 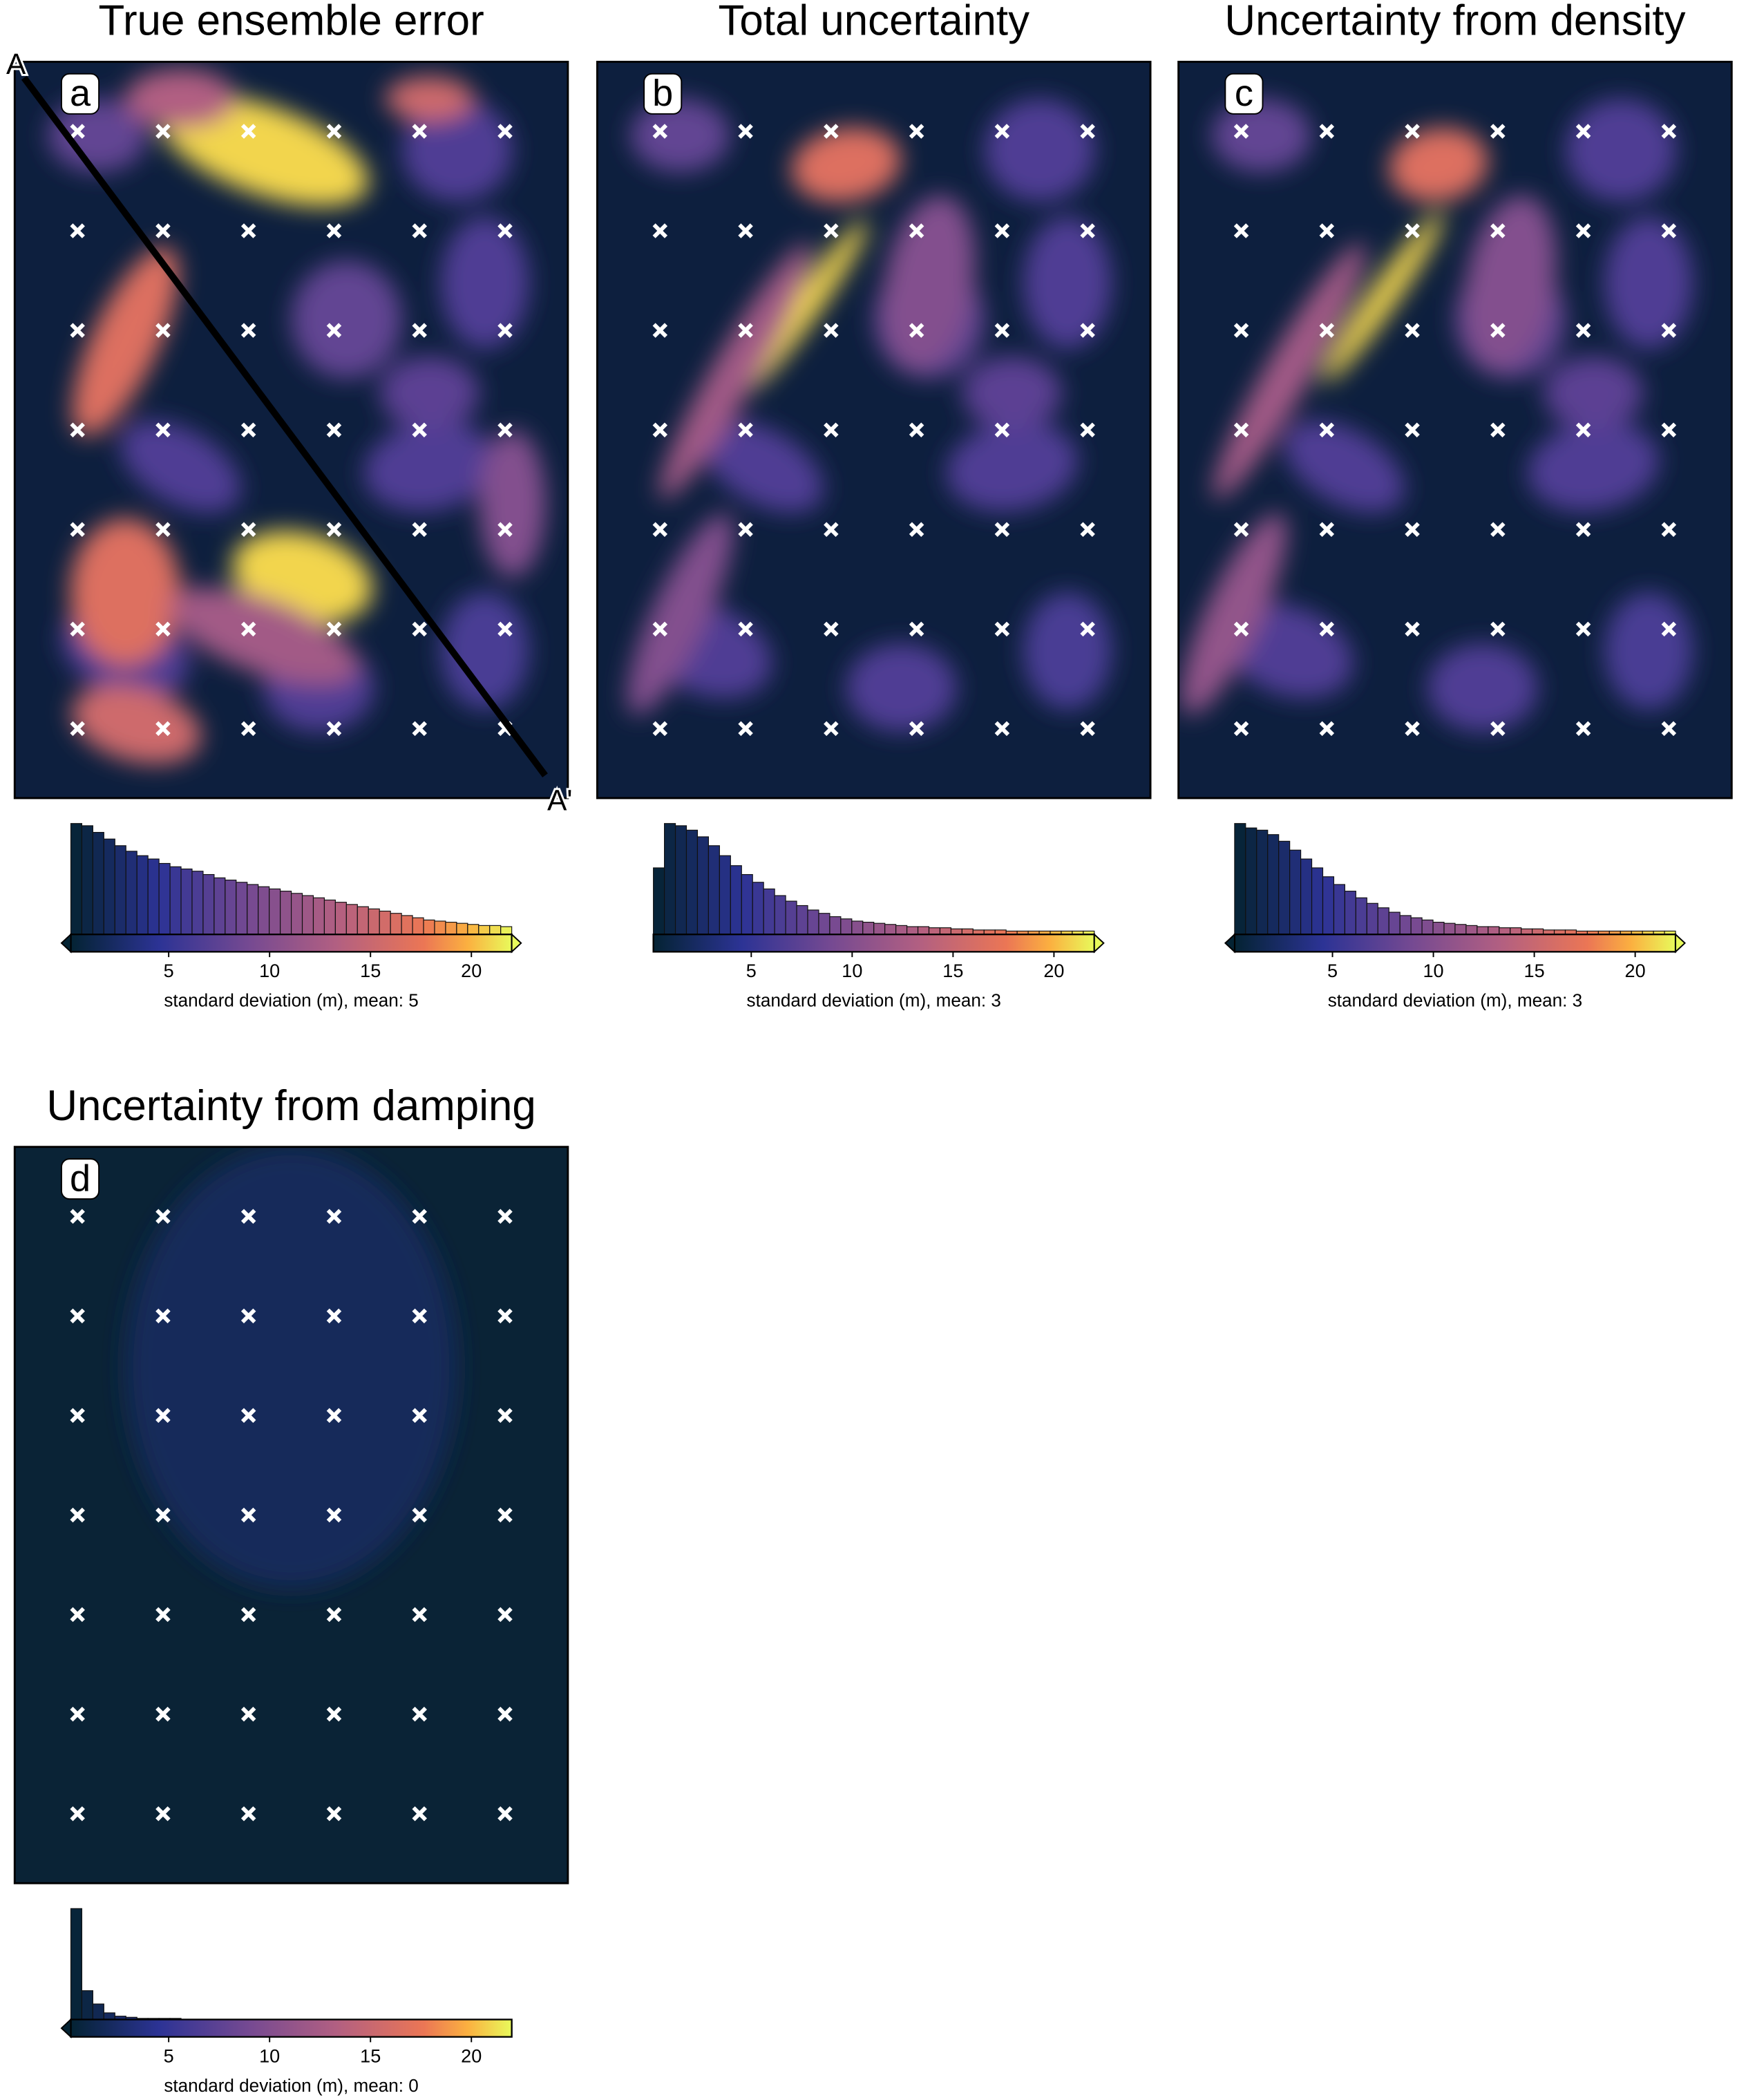 What do you see at coordinates (1455, 1000) in the screenshot?
I see `colorbar-label: standard deviation (m), mean: 3` at bounding box center [1455, 1000].